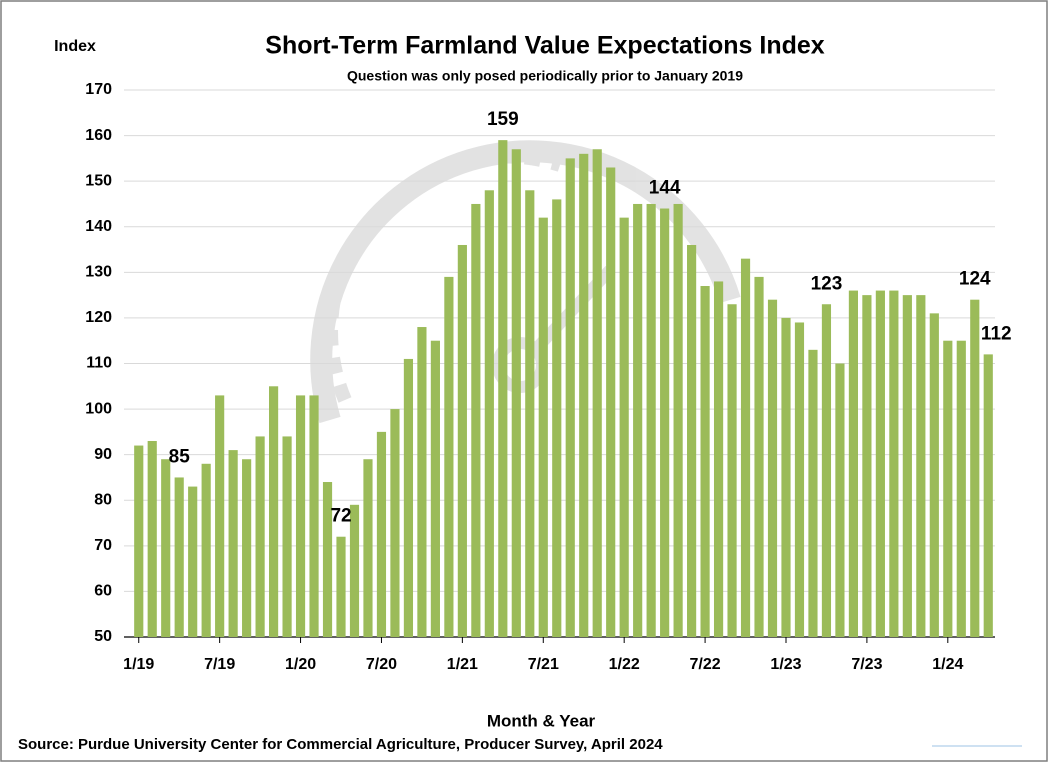 This screenshot has width=1050, height=764. What do you see at coordinates (827, 283) in the screenshot?
I see `data-label: 123` at bounding box center [827, 283].